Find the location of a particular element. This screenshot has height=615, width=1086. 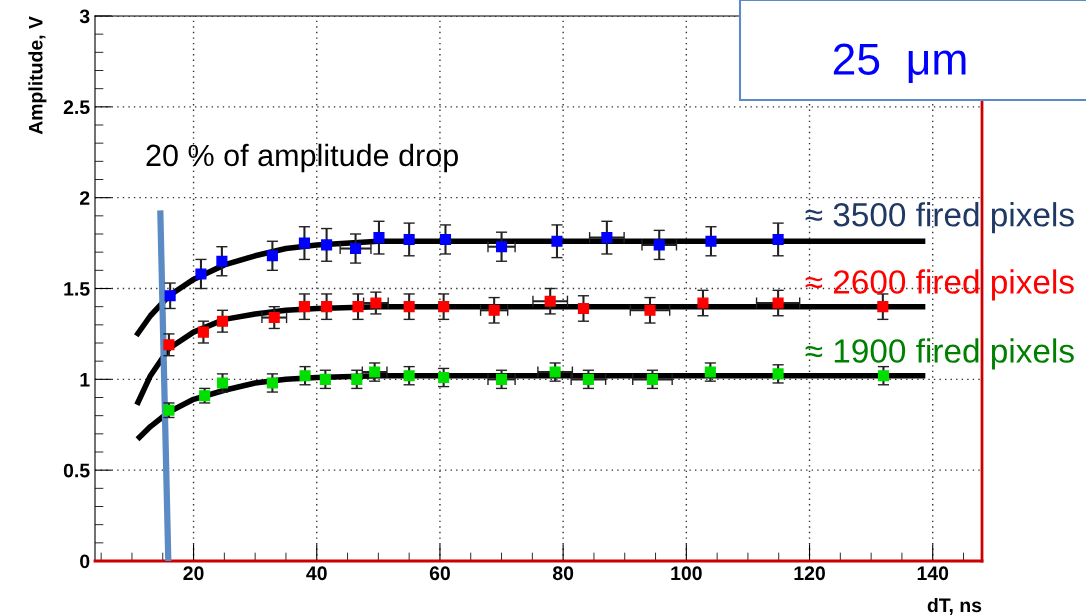

x-axis-title: dT, ns is located at coordinates (954, 606).